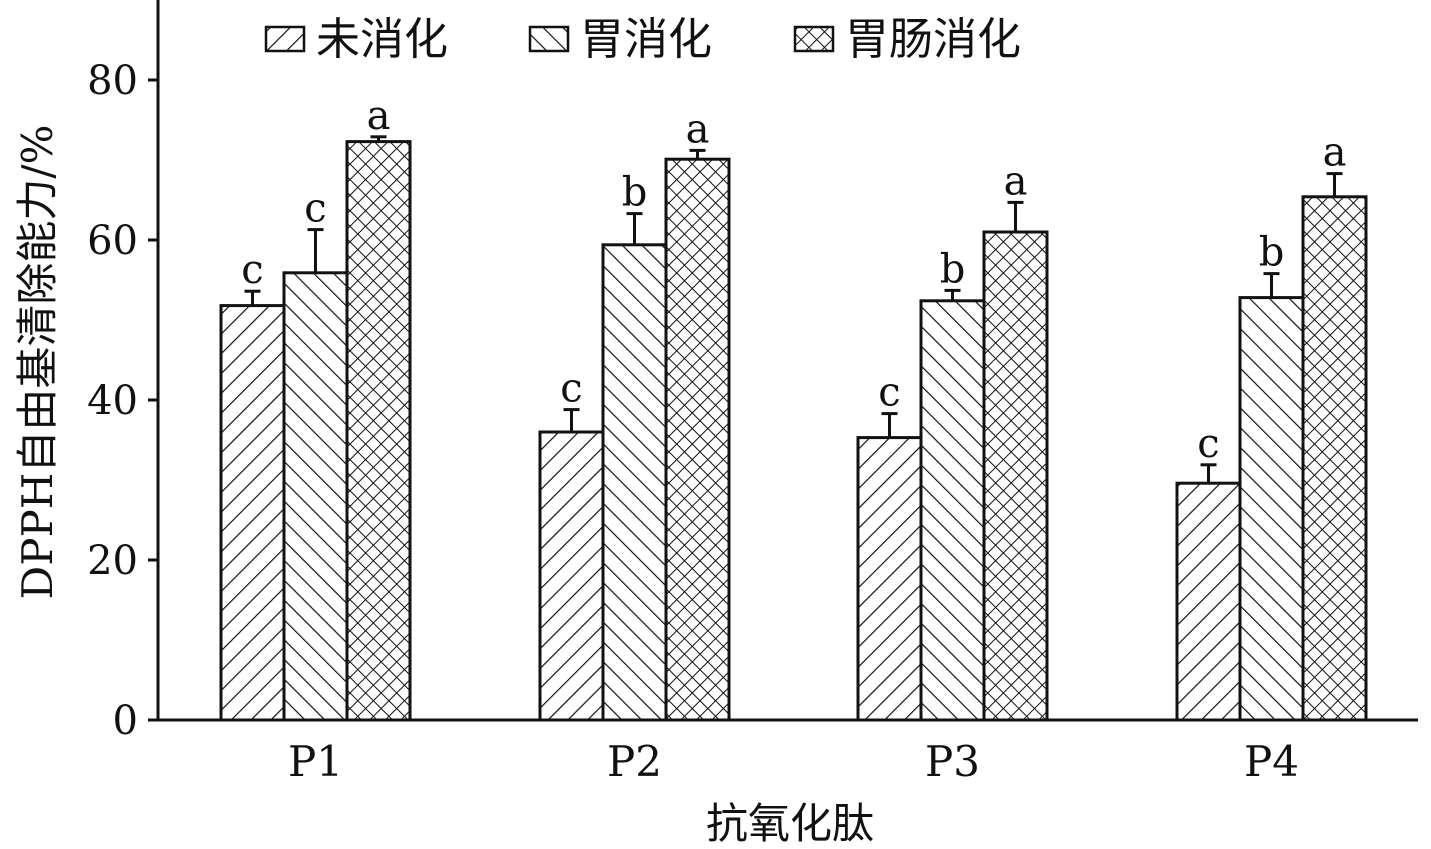  I want to click on y-tick-label: 80, so click(112, 81).